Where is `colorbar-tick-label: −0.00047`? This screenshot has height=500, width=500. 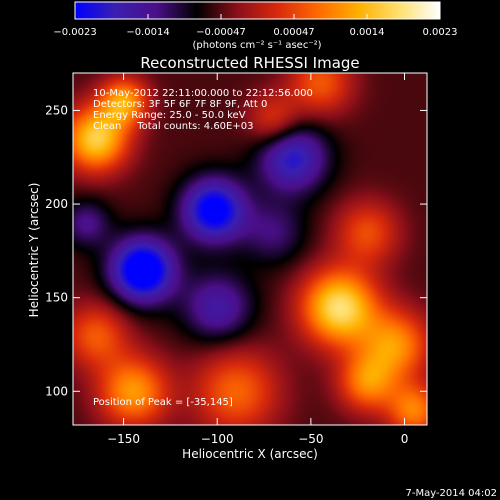 colorbar-tick-label: −0.00047 is located at coordinates (221, 32).